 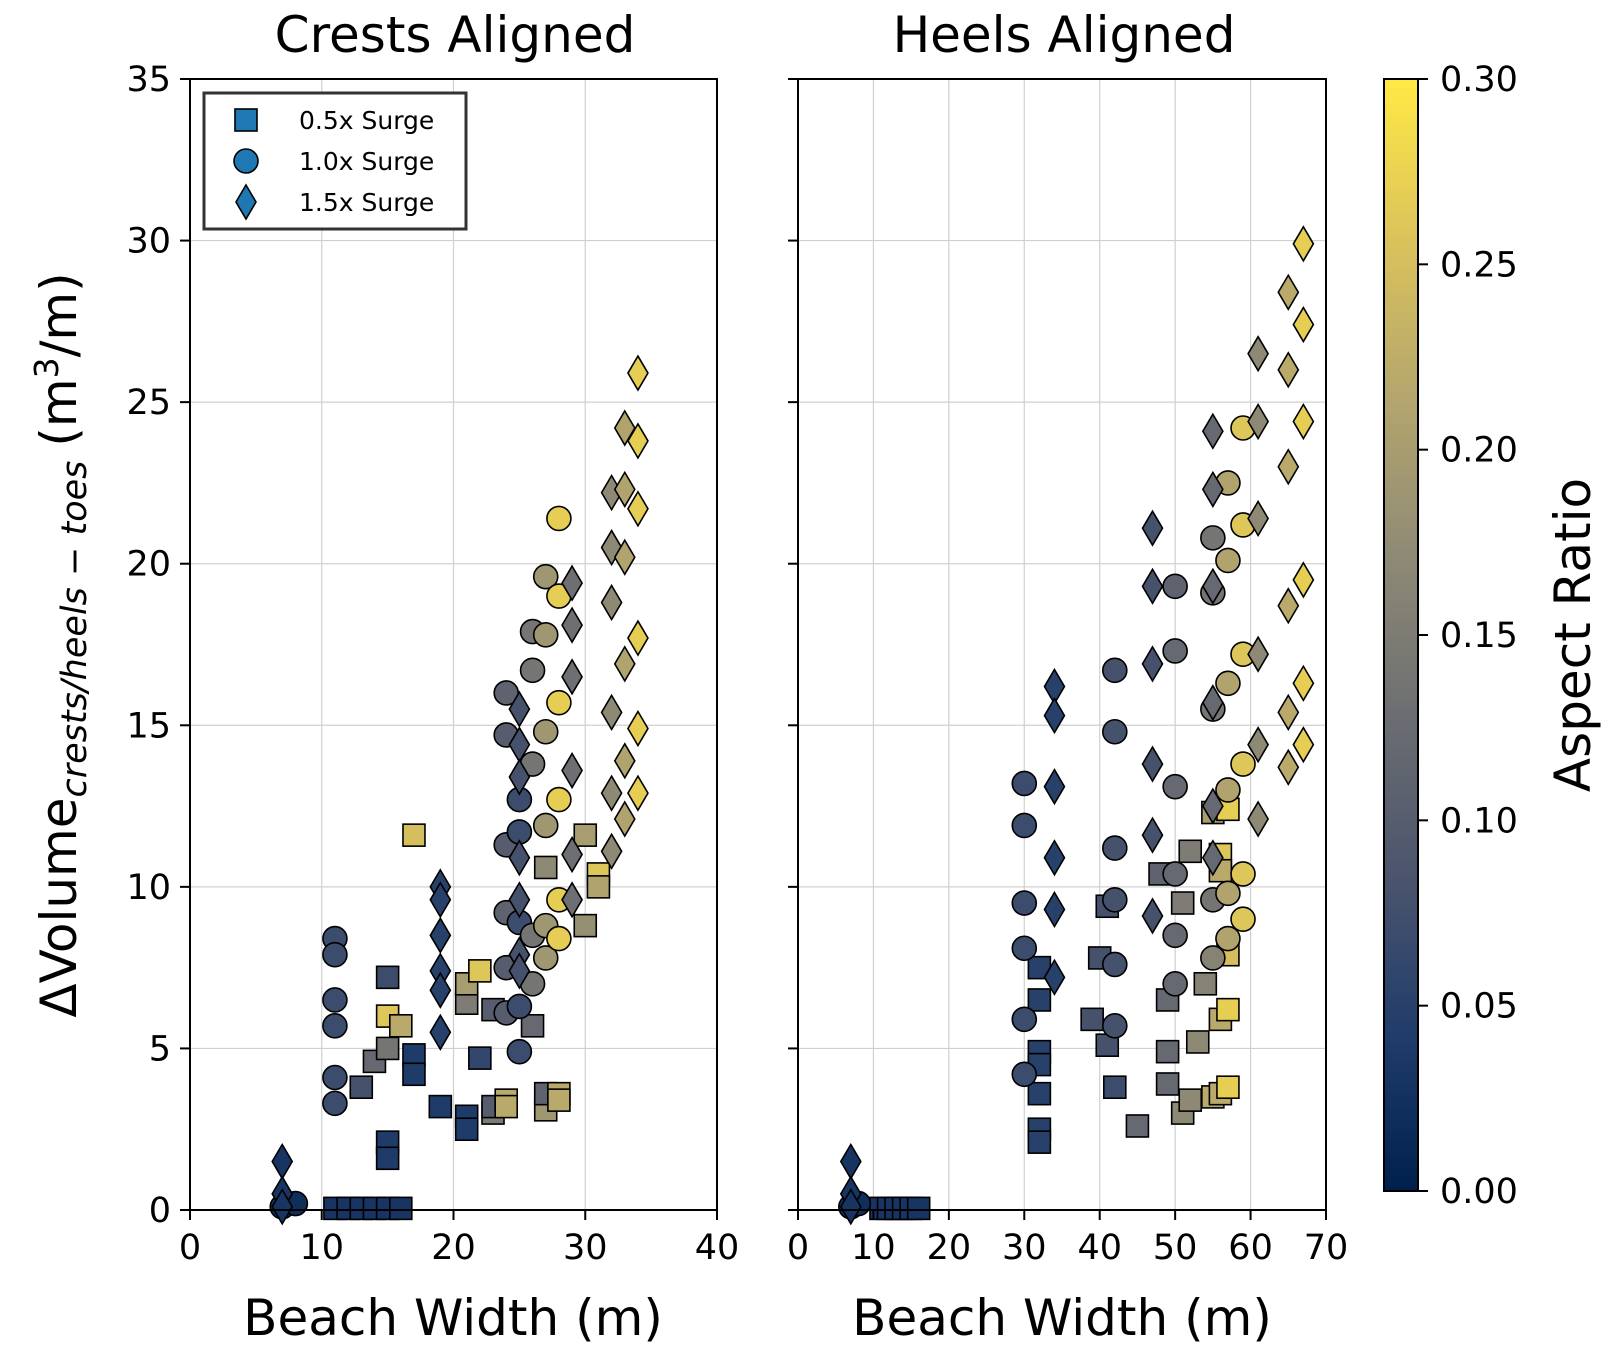 I want to click on y-axis-label-unit-suffix: /m), so click(x=59, y=314).